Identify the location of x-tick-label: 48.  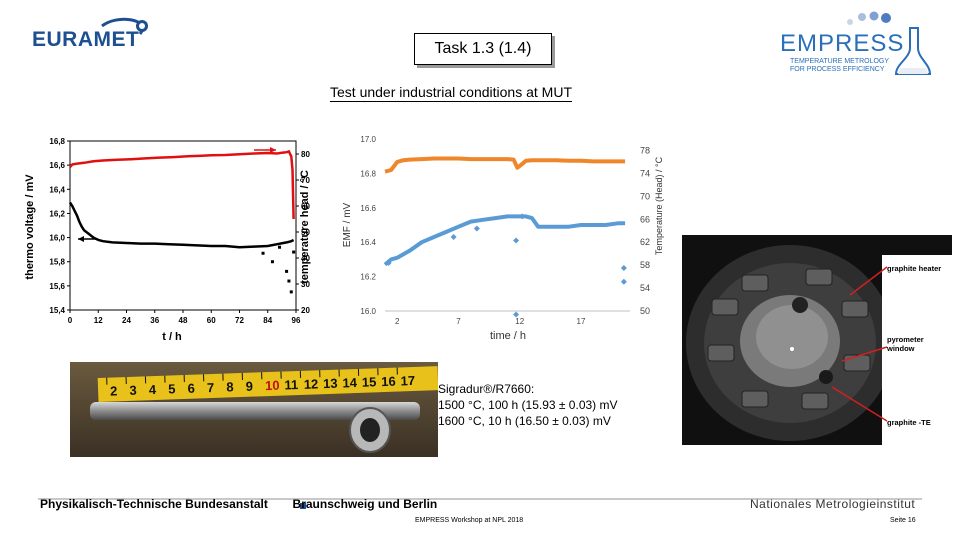
(183, 320).